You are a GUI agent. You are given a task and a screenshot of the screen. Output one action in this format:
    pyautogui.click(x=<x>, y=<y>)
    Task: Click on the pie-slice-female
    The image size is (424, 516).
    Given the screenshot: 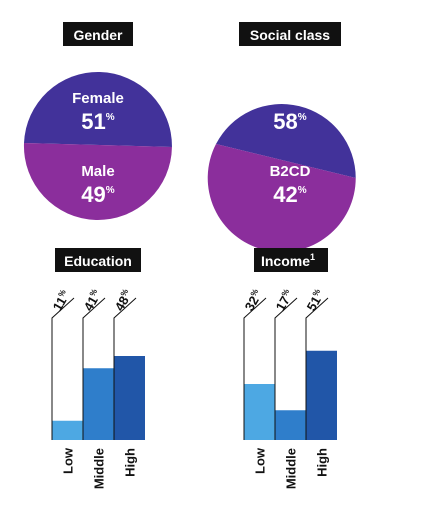 What is the action you would take?
    pyautogui.click(x=98, y=109)
    